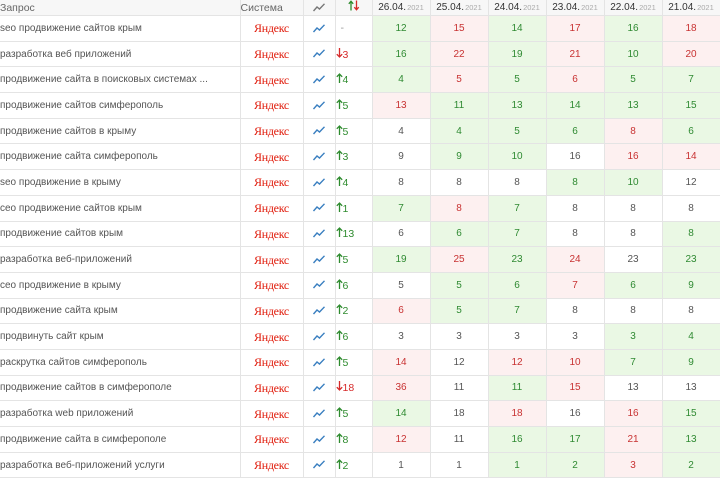 The image size is (720, 480). What do you see at coordinates (120, 131) in the screenshot?
I see `query-text: продвижение сайтов в крыму` at bounding box center [120, 131].